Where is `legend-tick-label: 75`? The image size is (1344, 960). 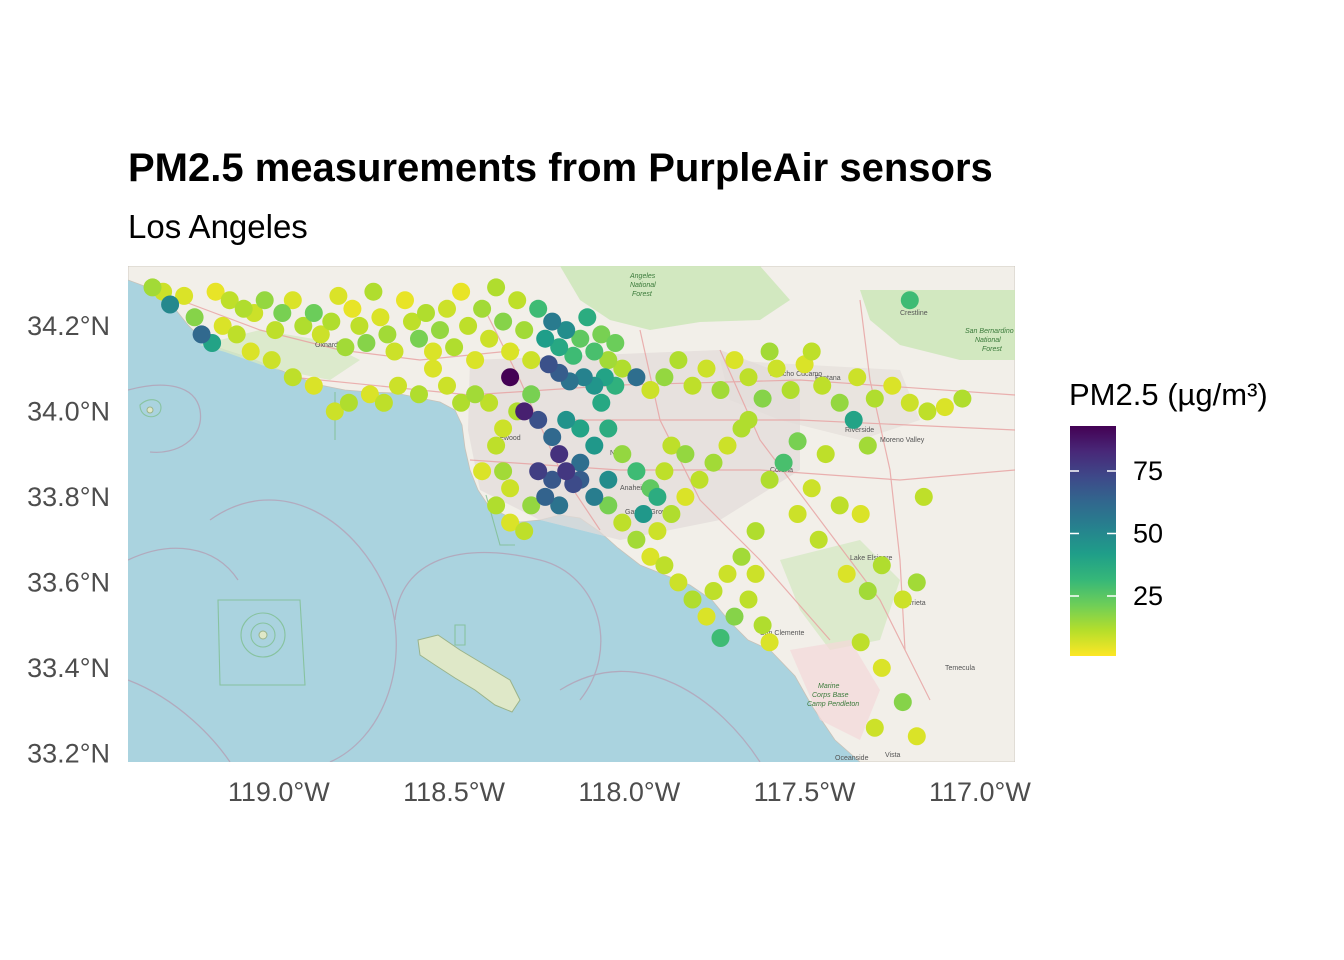
legend-tick-label: 75 is located at coordinates (1148, 471).